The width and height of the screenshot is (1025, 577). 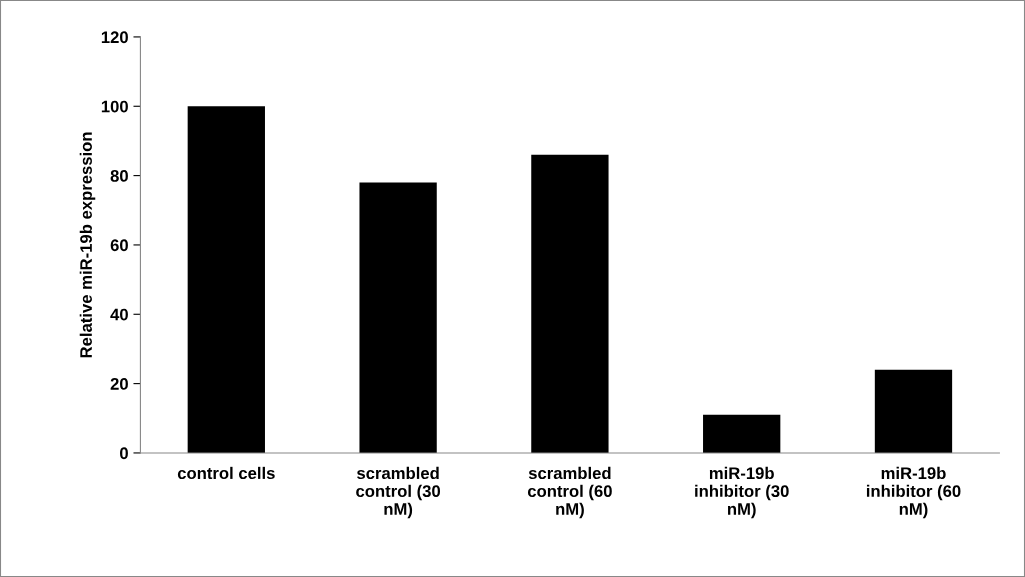 I want to click on x-tick-label: scrambled control (30 nM), so click(x=398, y=492).